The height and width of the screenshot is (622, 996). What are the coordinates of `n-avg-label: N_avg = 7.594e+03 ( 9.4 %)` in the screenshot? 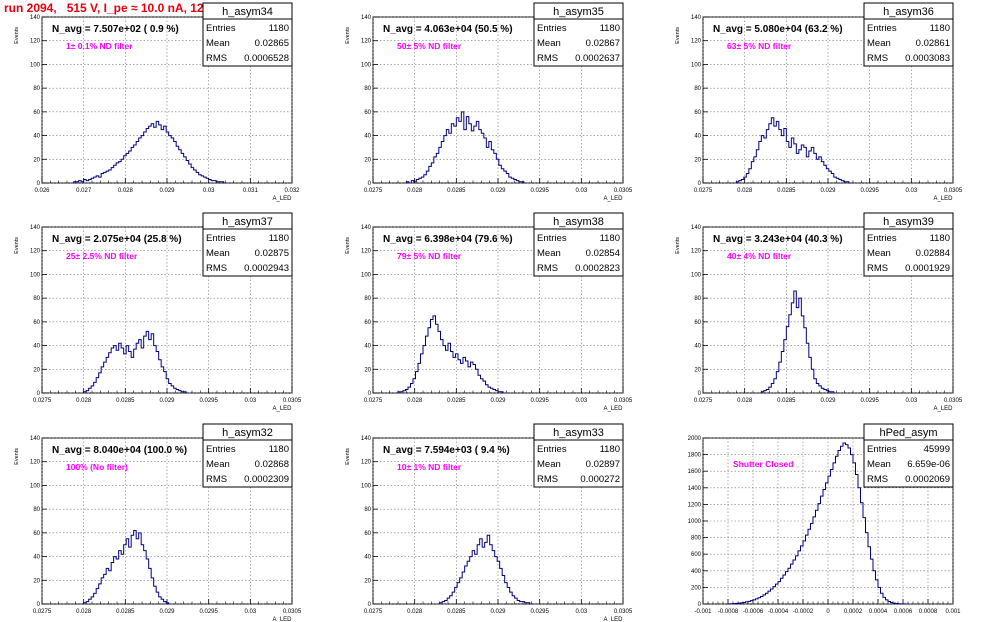 It's located at (446, 450).